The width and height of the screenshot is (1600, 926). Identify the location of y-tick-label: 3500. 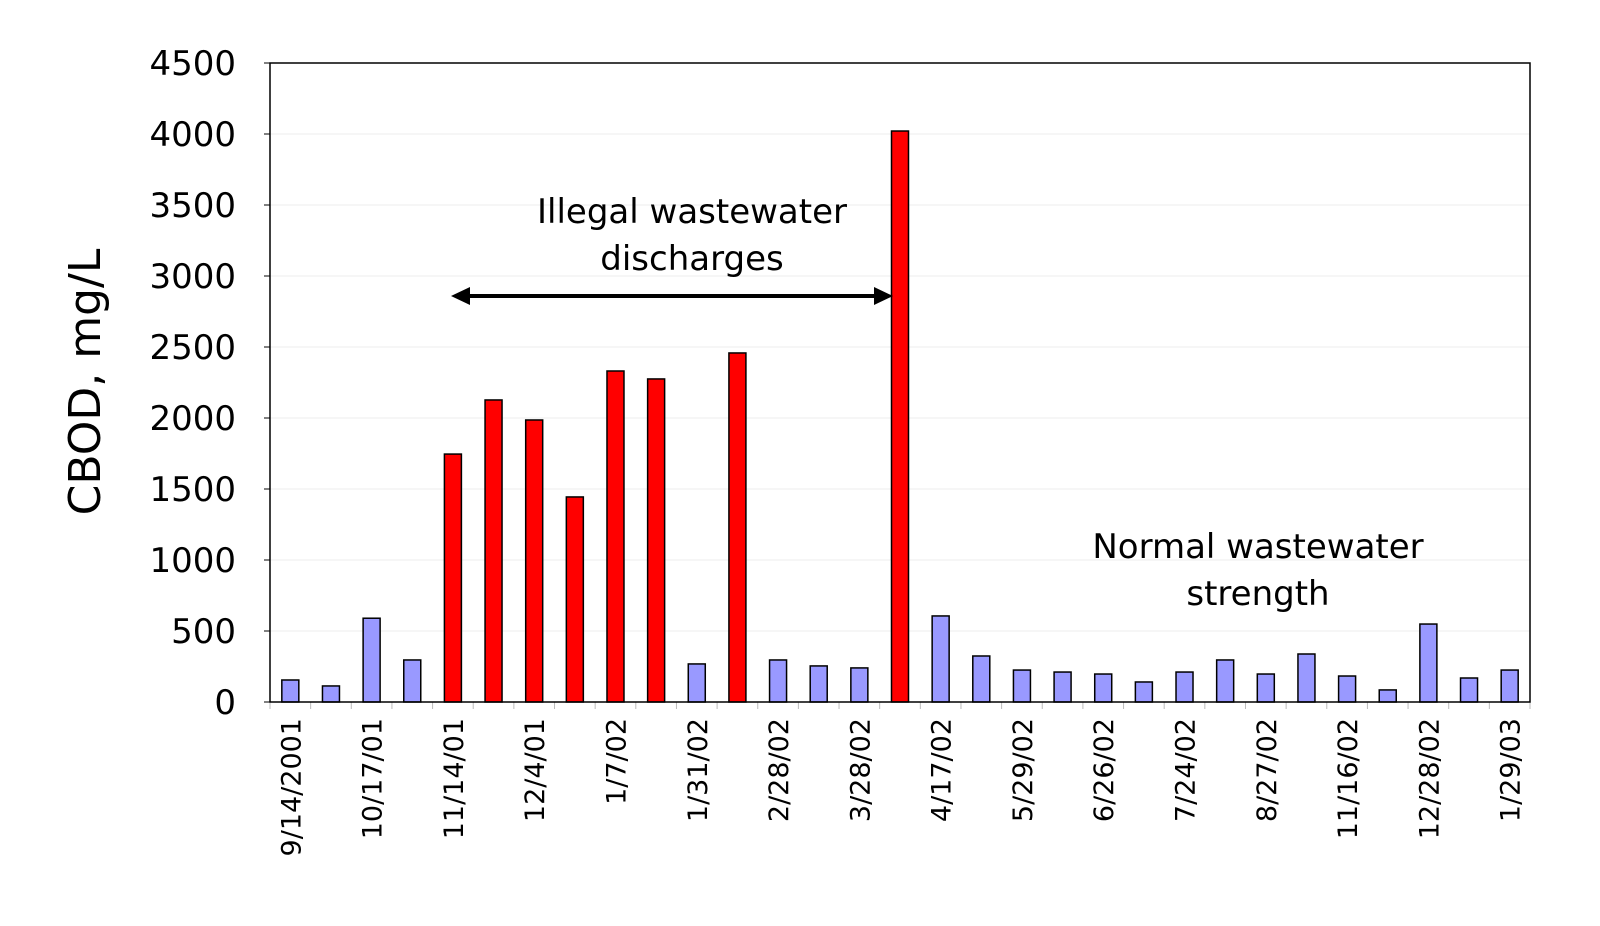
(192, 206).